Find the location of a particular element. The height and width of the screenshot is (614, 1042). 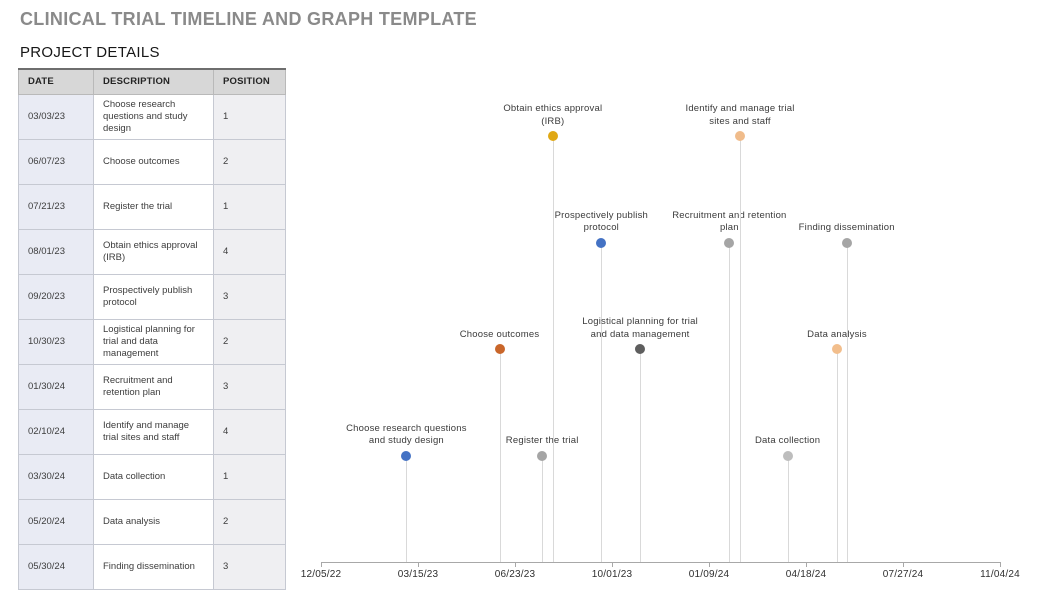

table-cell-date: 03/30/24 is located at coordinates (56, 476).